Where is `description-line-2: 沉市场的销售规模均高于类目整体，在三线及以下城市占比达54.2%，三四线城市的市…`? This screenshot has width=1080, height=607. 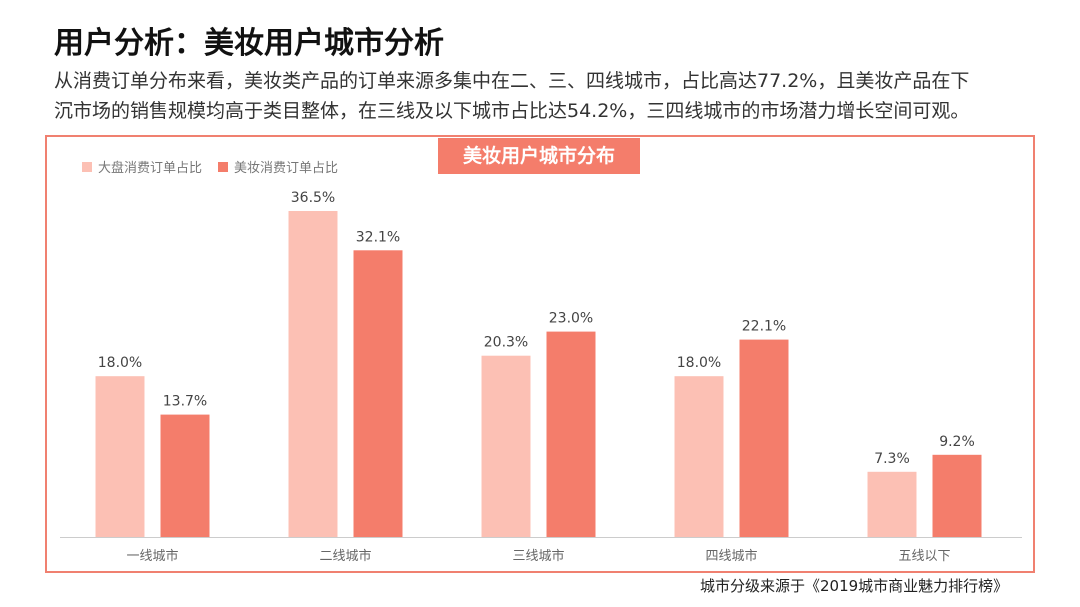
description-line-2: 沉市场的销售规模均高于类目整体，在三线及以下城市占比达54.2%，三四线城市的市… is located at coordinates (512, 111).